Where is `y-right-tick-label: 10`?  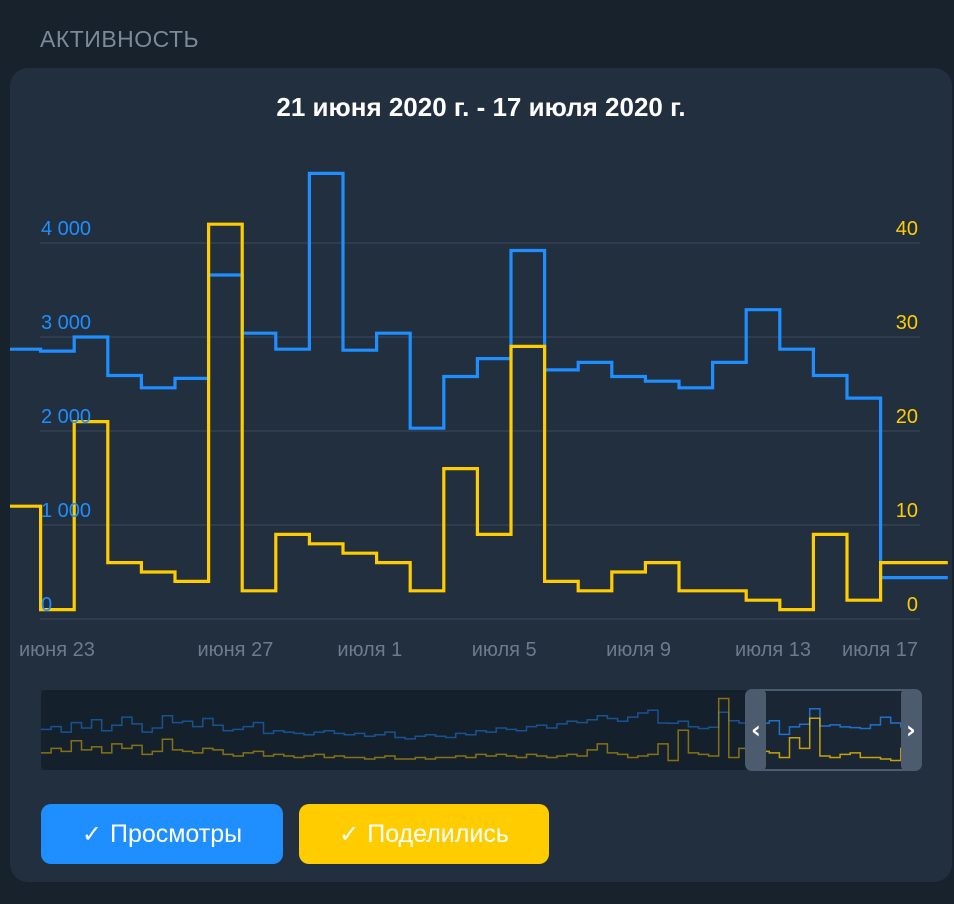 y-right-tick-label: 10 is located at coordinates (907, 511).